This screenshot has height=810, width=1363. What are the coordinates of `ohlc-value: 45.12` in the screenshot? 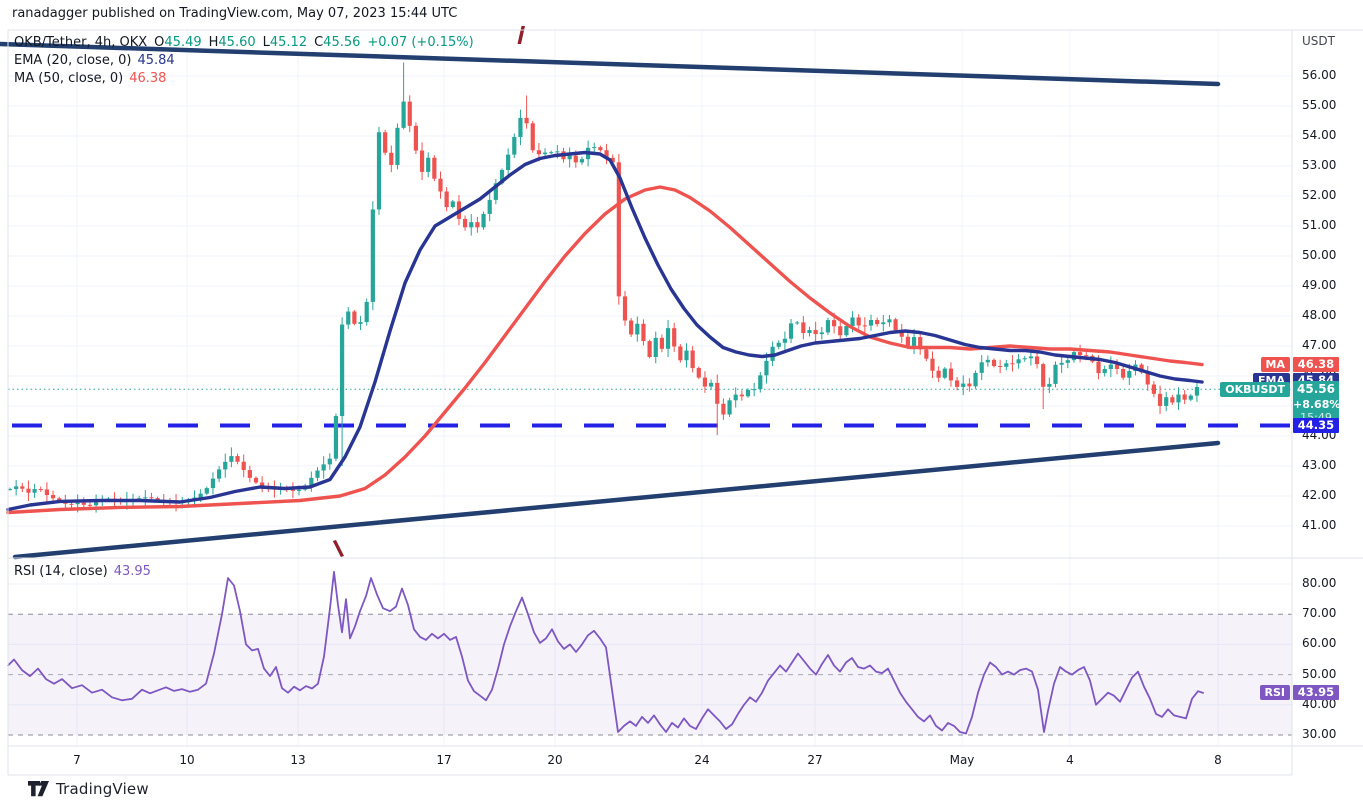 It's located at (288, 42).